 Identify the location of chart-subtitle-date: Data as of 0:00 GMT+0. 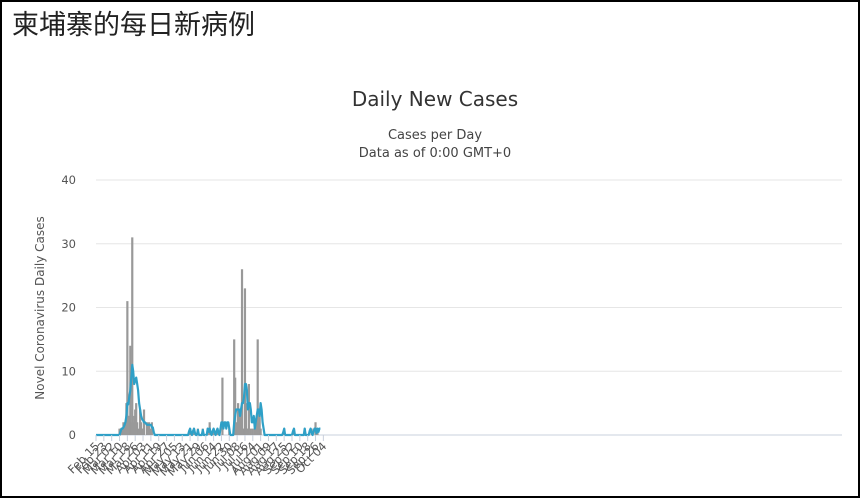
(435, 153).